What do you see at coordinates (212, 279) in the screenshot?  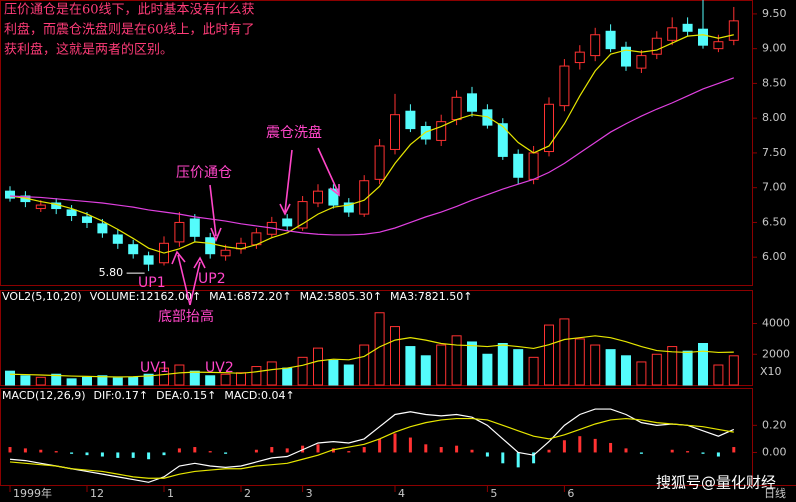 I see `annotation: UP2` at bounding box center [212, 279].